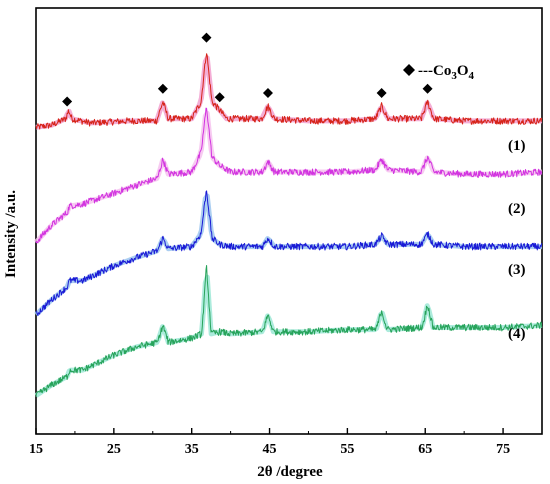 The image size is (550, 484). What do you see at coordinates (290, 472) in the screenshot?
I see `x-axis-title: 2θ /degree` at bounding box center [290, 472].